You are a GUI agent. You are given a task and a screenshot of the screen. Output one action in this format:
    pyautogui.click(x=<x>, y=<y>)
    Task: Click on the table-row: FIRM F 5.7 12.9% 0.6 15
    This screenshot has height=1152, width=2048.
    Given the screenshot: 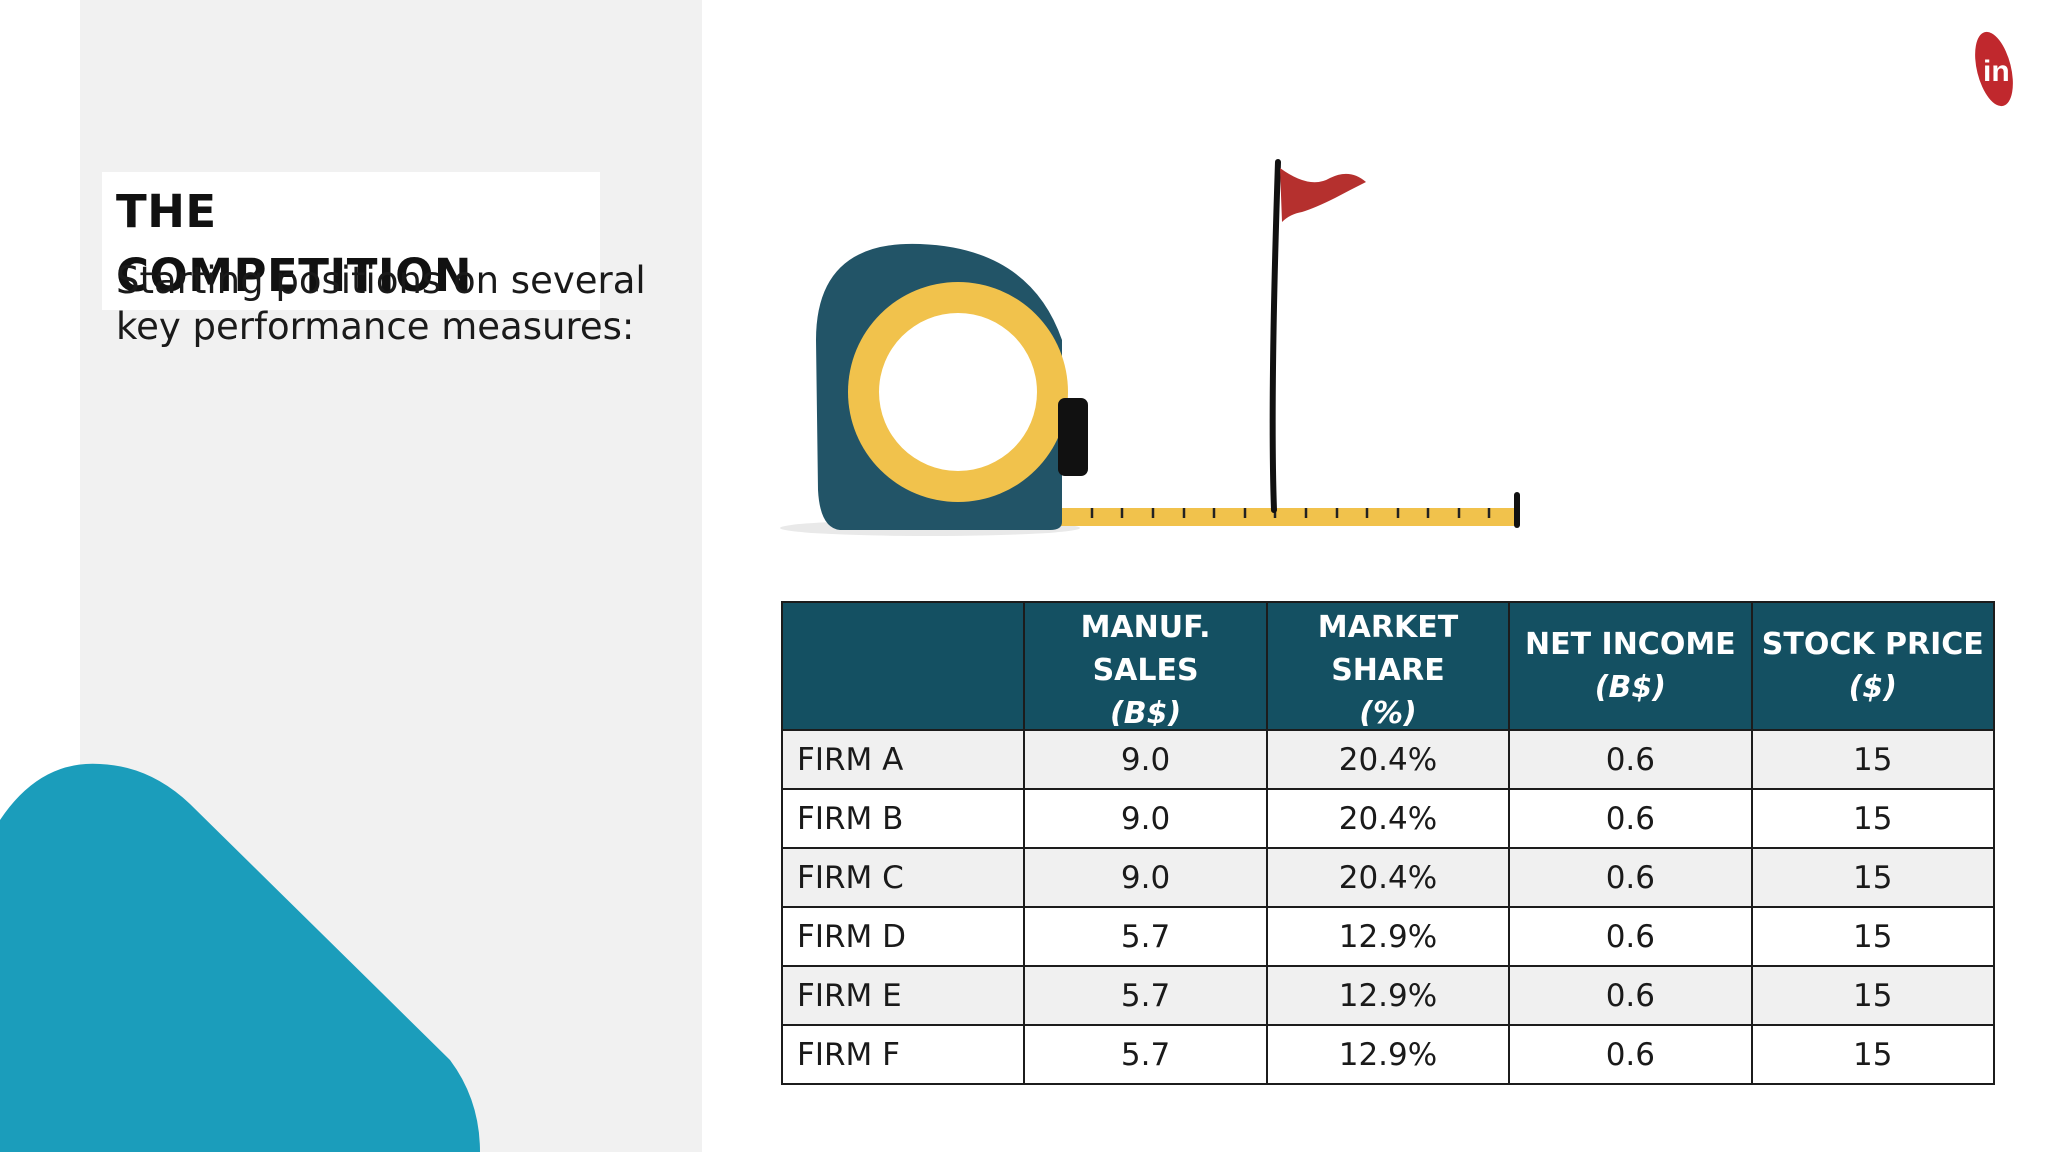 What is the action you would take?
    pyautogui.click(x=1388, y=1054)
    